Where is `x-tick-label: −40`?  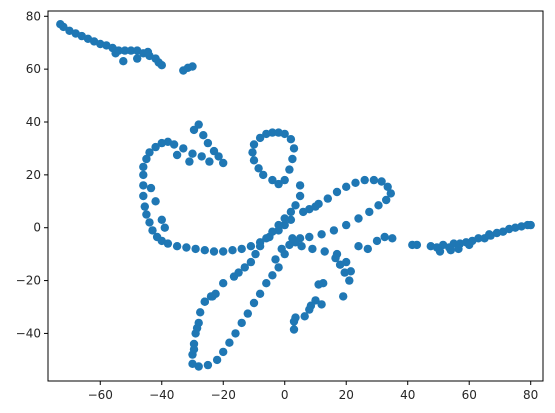
x-tick-label: −40 is located at coordinates (161, 395).